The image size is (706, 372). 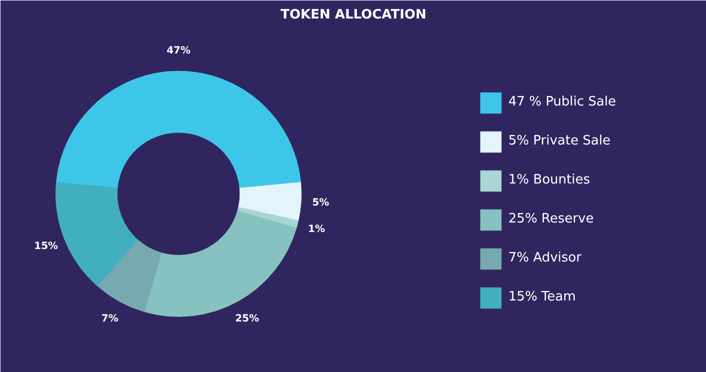 What do you see at coordinates (247, 319) in the screenshot?
I see `data-label: 25%` at bounding box center [247, 319].